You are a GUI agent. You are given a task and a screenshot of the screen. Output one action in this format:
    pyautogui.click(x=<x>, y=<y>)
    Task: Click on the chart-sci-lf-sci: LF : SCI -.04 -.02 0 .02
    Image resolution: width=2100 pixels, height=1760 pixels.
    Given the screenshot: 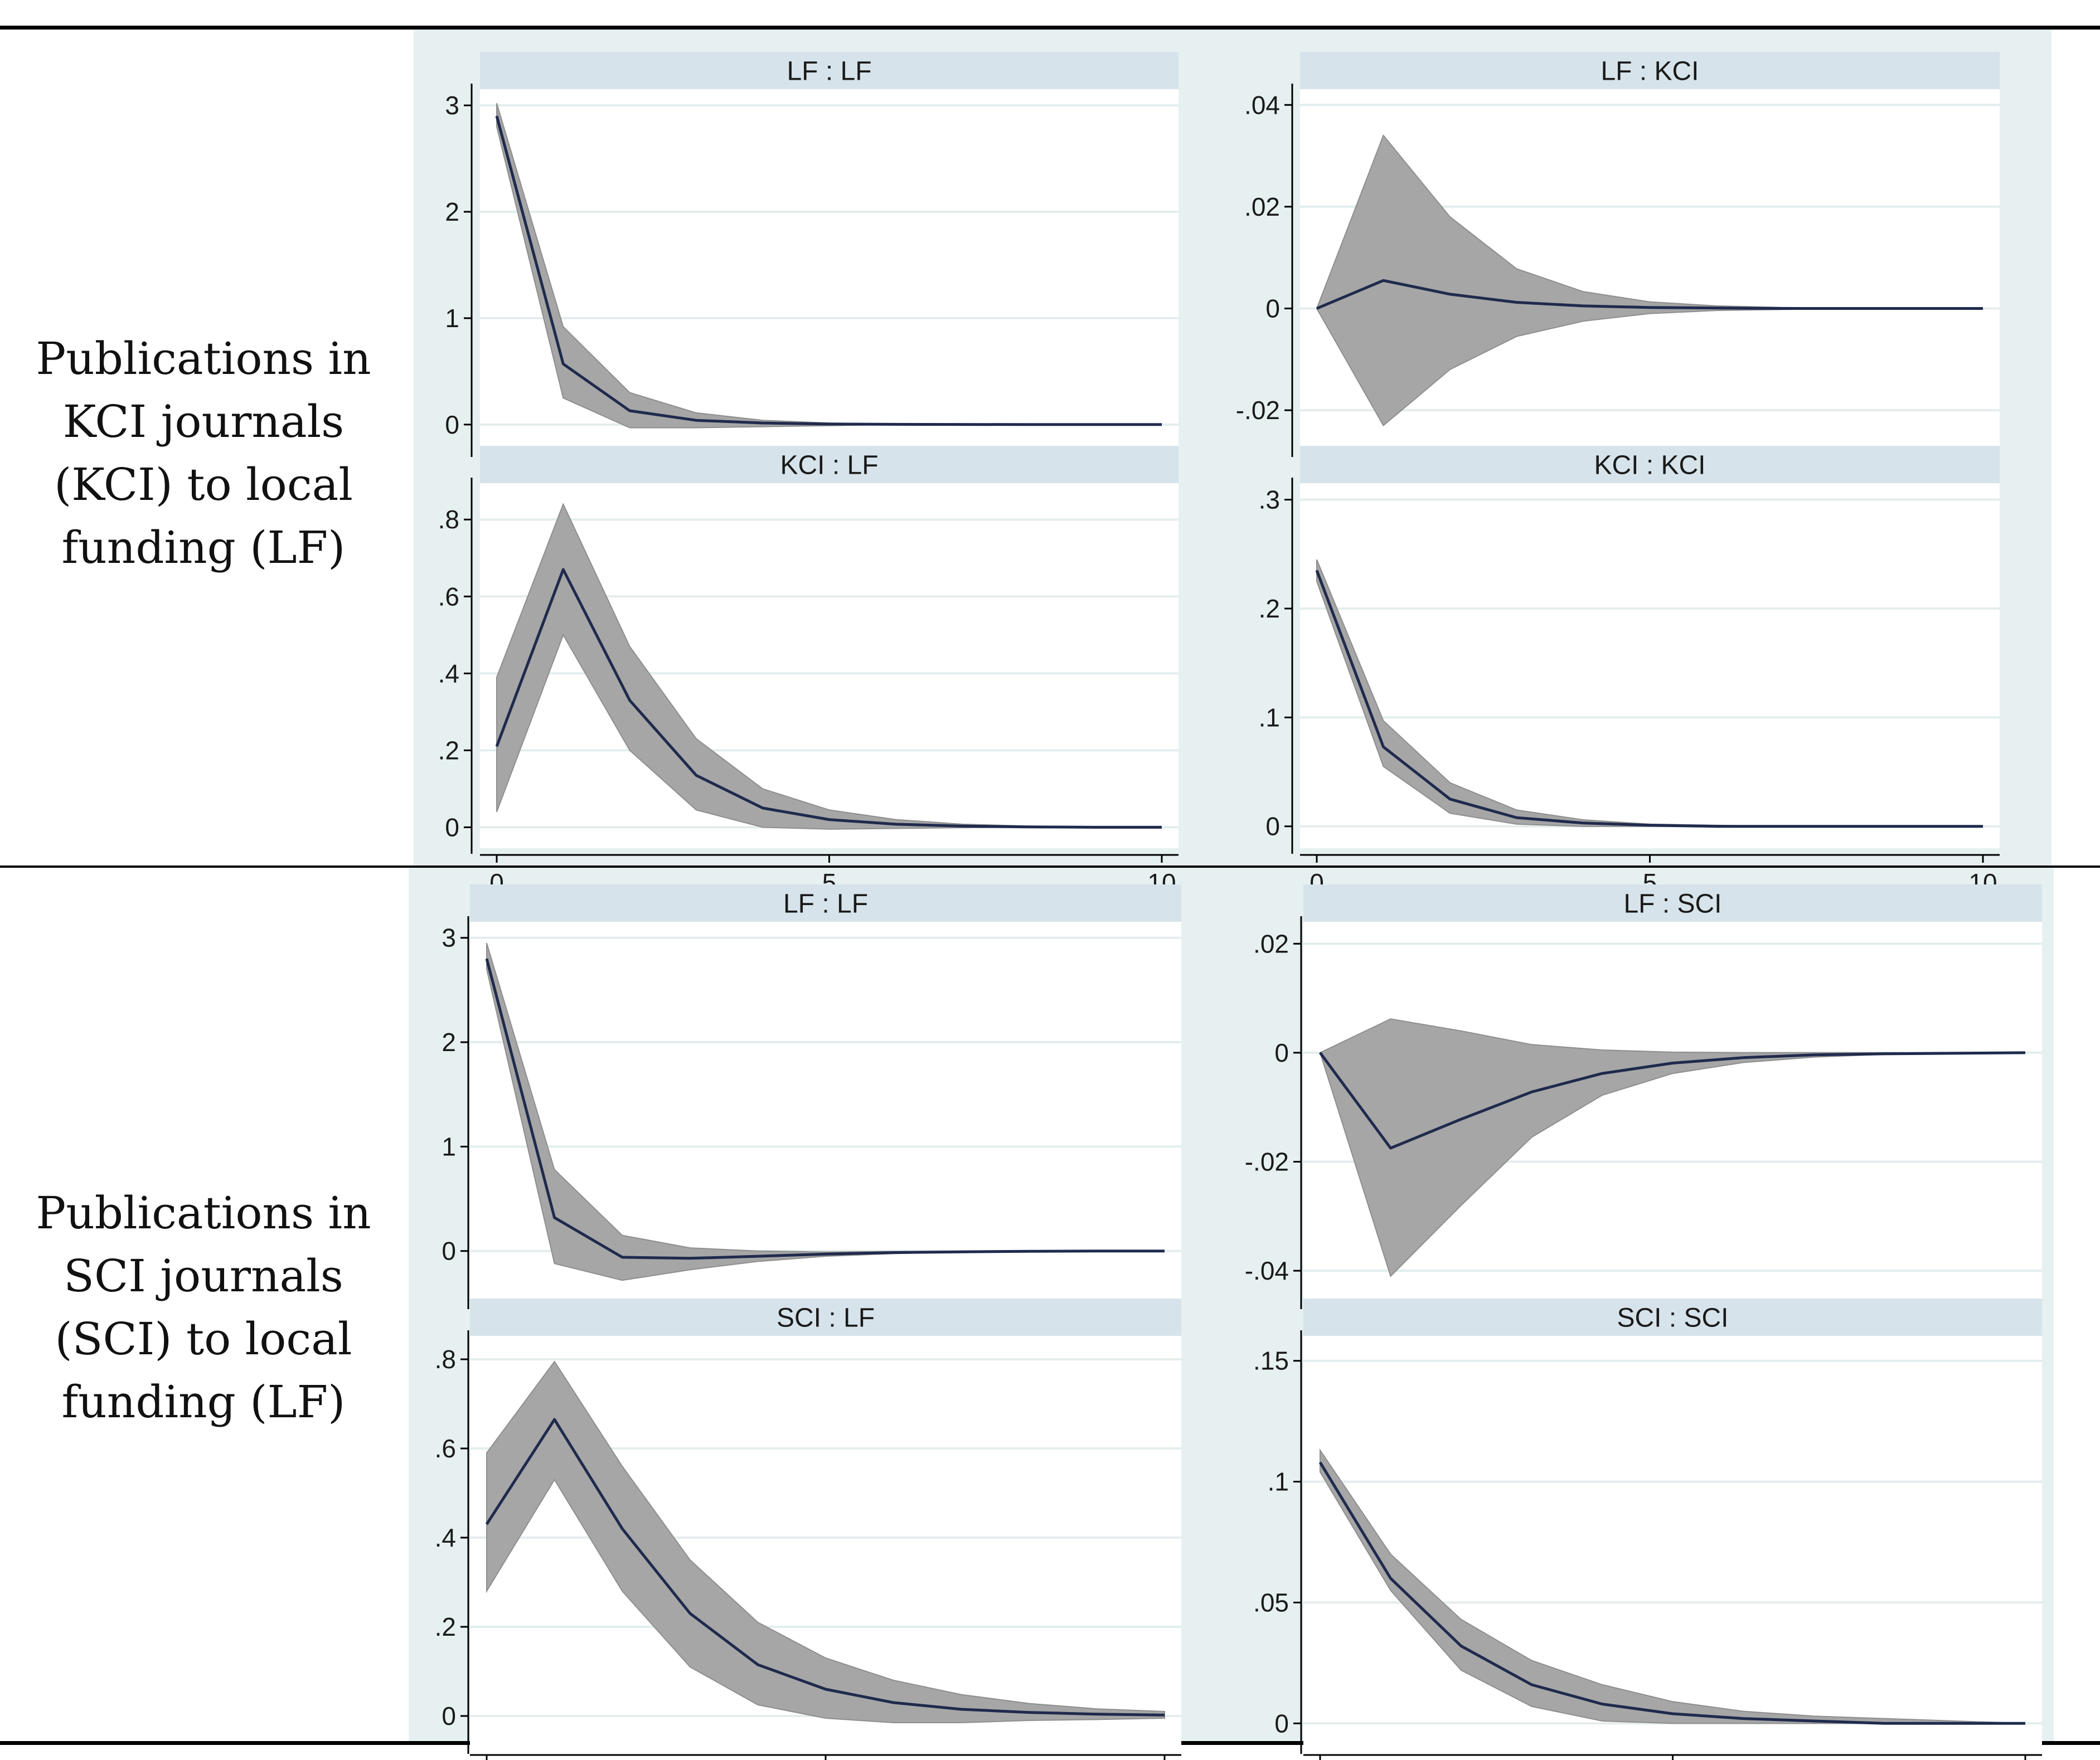 What is the action you would take?
    pyautogui.click(x=1643, y=1097)
    